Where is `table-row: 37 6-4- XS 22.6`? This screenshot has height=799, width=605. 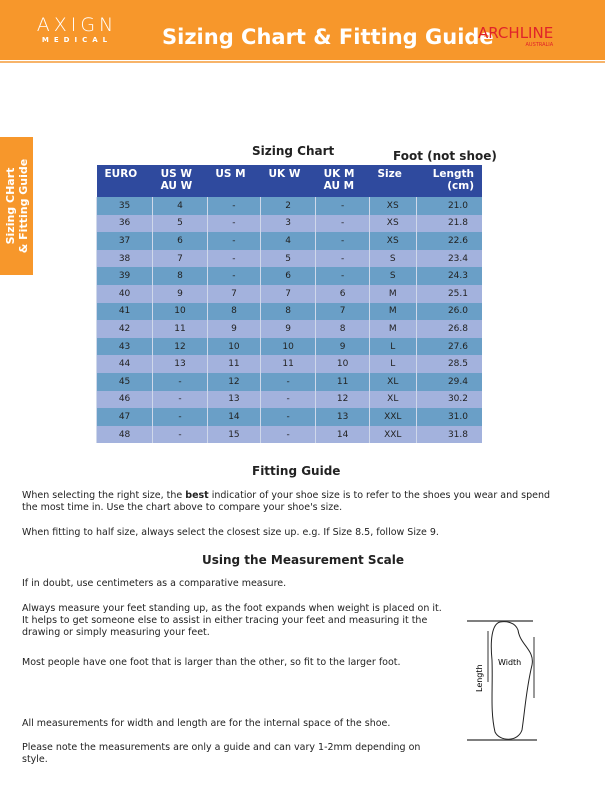
table-row: 37 6-4- XS 22.6 is located at coordinates (288, 241).